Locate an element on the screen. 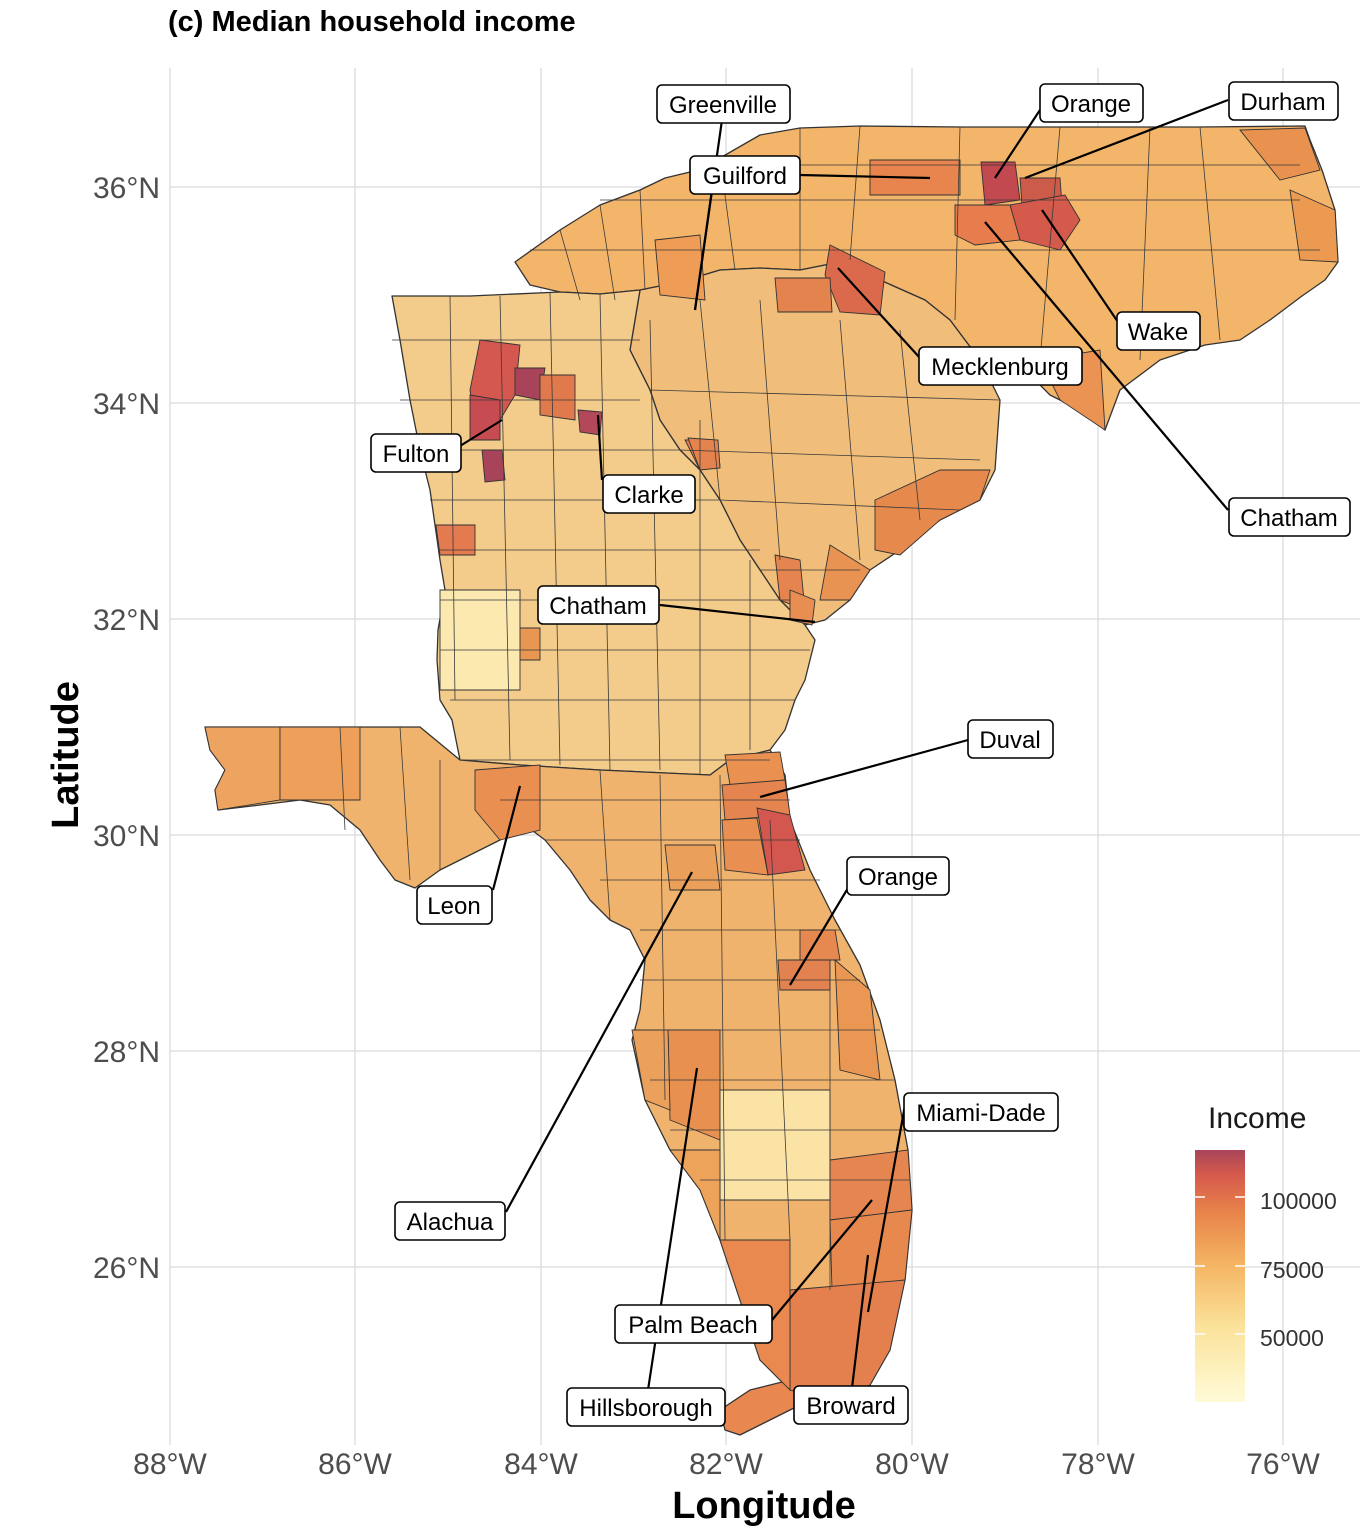 The height and width of the screenshot is (1540, 1370). leader-leon is located at coordinates (506, 838).